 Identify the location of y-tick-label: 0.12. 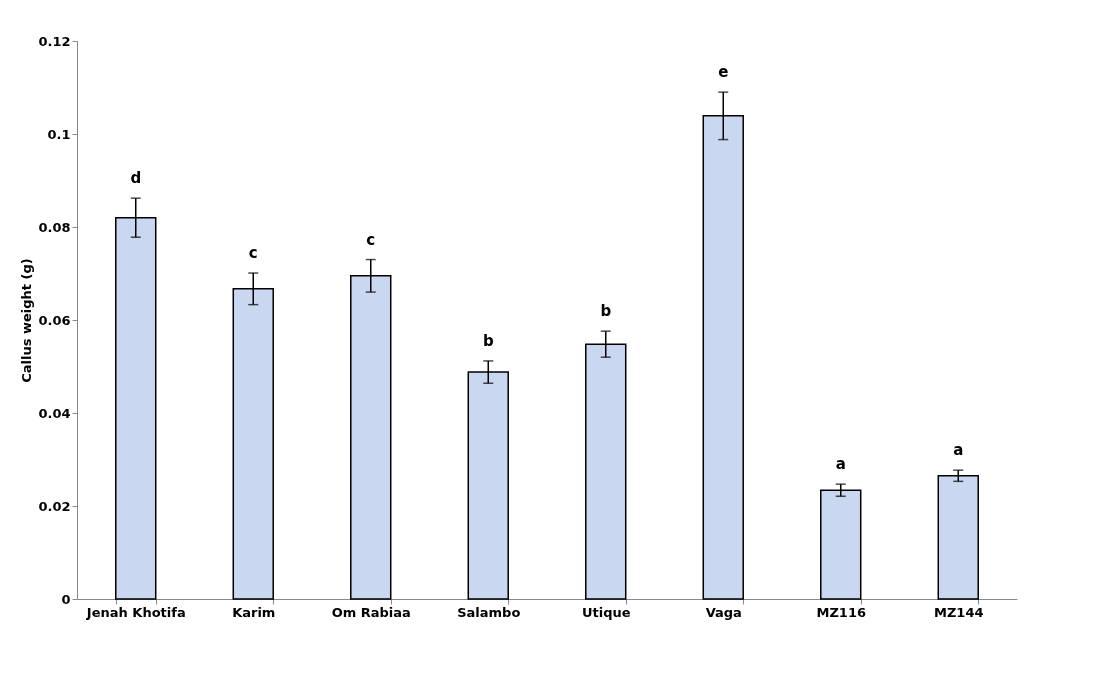
(54, 41).